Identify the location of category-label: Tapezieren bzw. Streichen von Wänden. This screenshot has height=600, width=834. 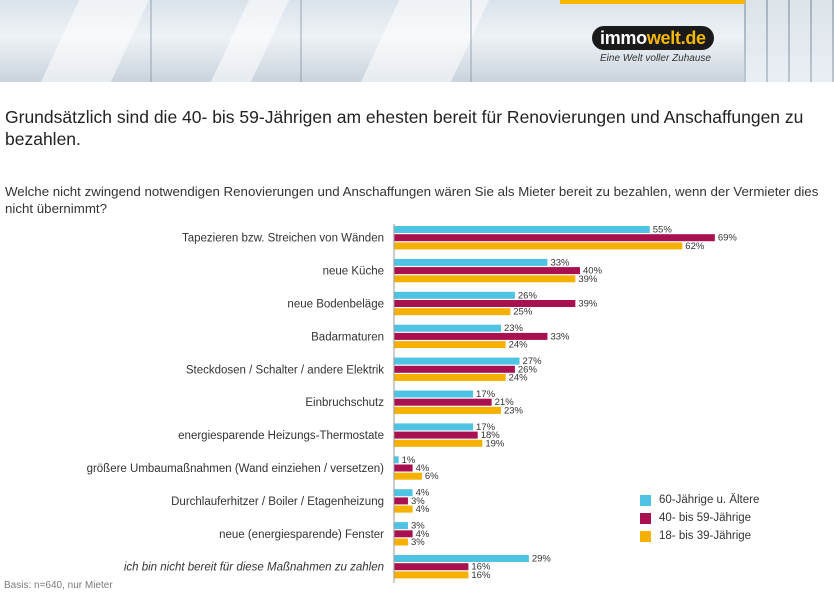
(283, 239).